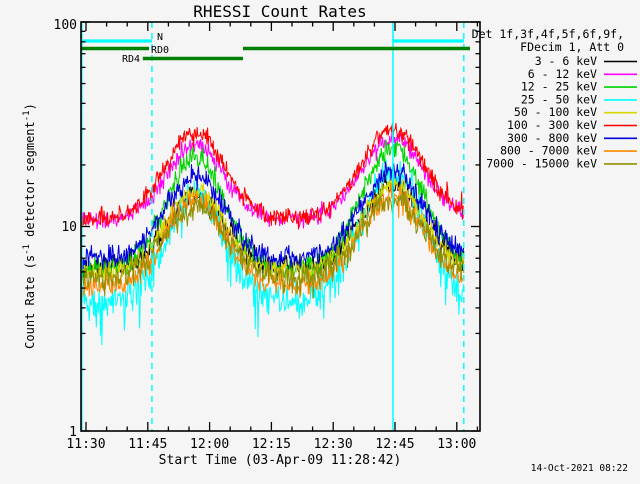 The width and height of the screenshot is (640, 484). I want to click on y-tick-label: 1, so click(73, 432).